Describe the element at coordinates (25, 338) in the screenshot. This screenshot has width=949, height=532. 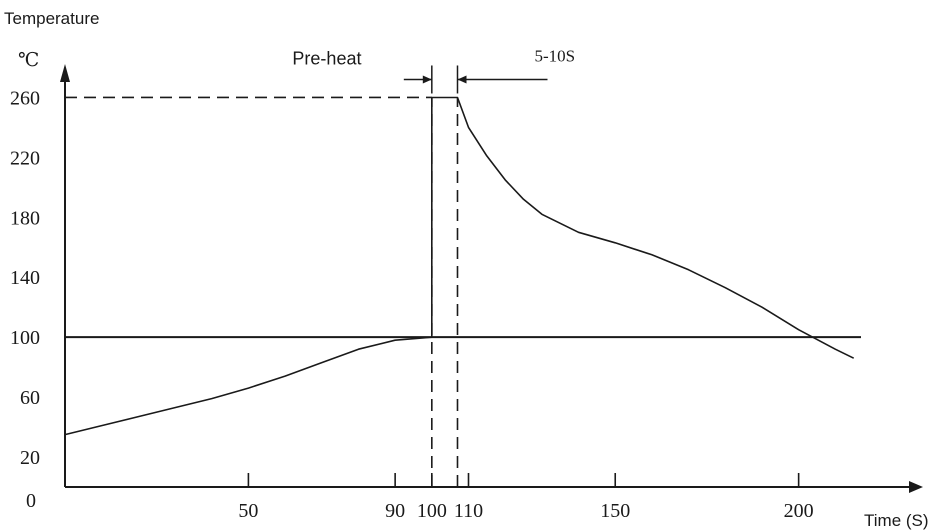
I see `y-tick-label-100: 100` at that location.